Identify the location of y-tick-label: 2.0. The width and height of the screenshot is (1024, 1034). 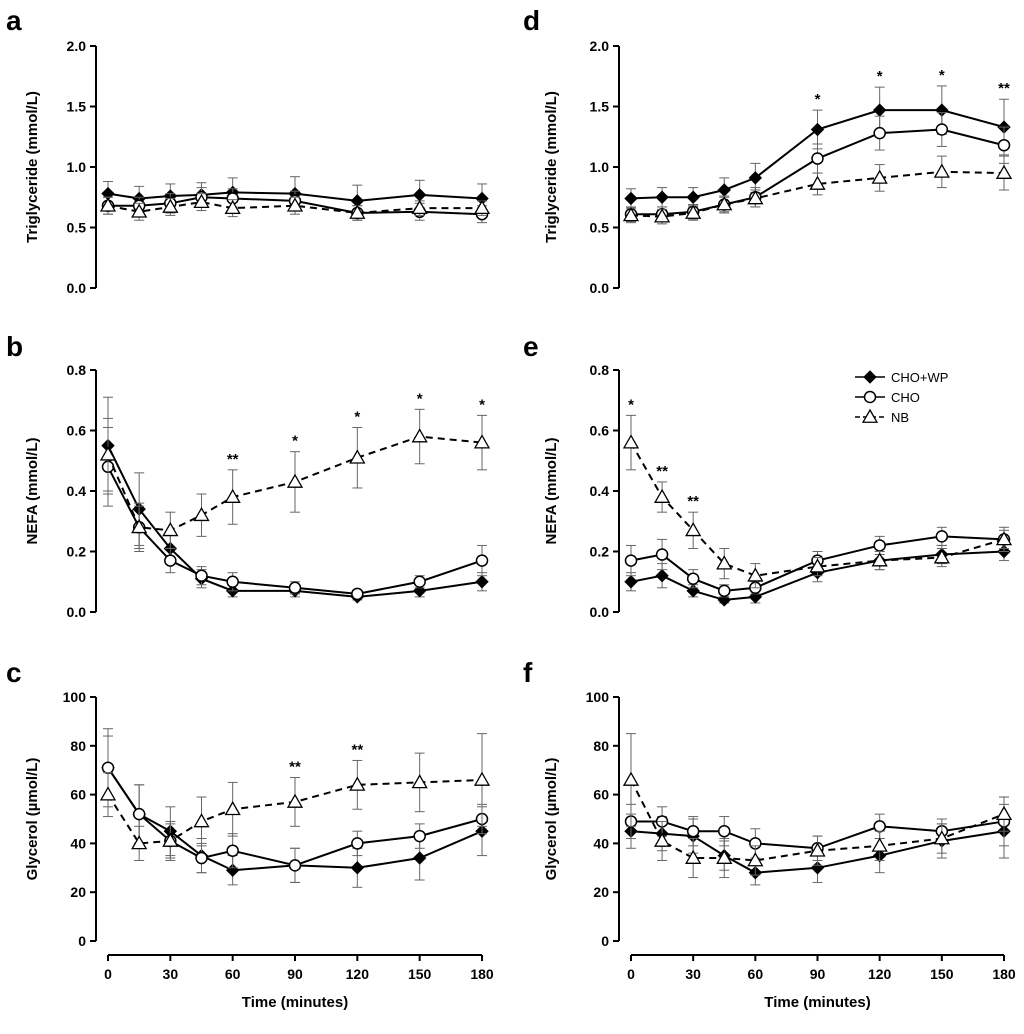
(600, 46).